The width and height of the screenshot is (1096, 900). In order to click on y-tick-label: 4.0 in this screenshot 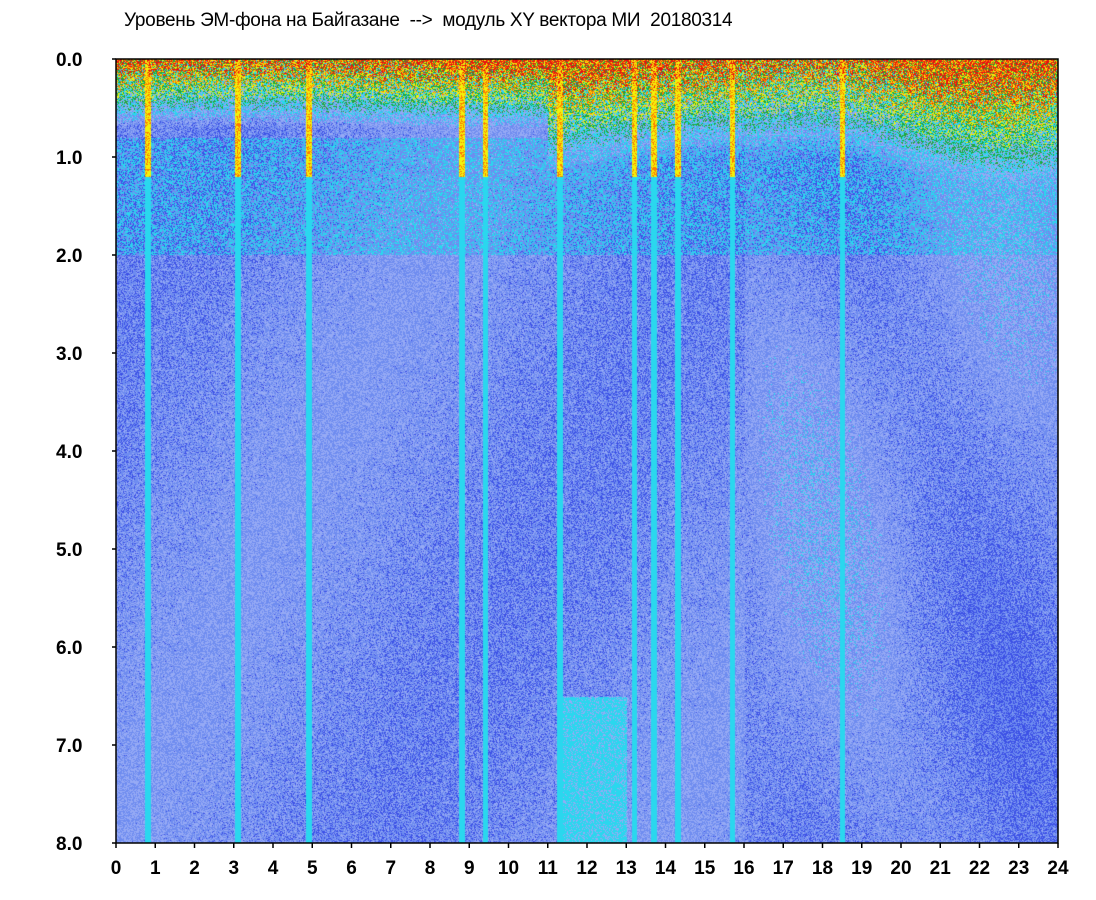, I will do `click(69, 452)`.